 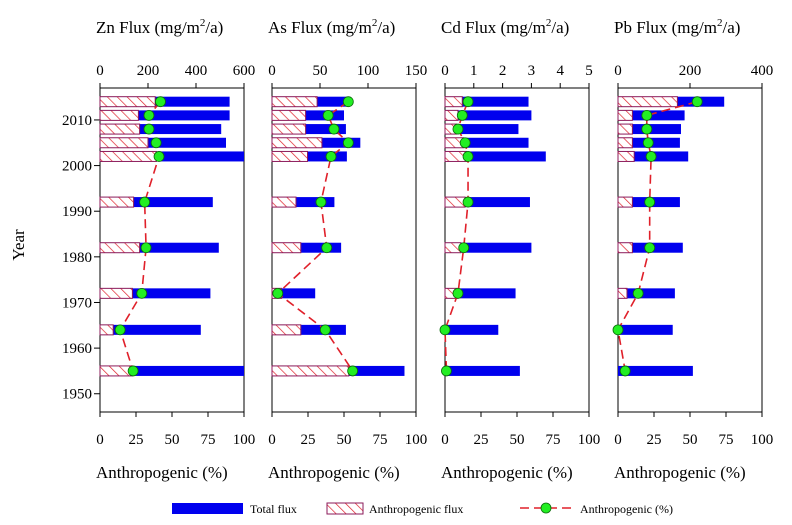 I want to click on year-tick-label: 1960, so click(x=77, y=349).